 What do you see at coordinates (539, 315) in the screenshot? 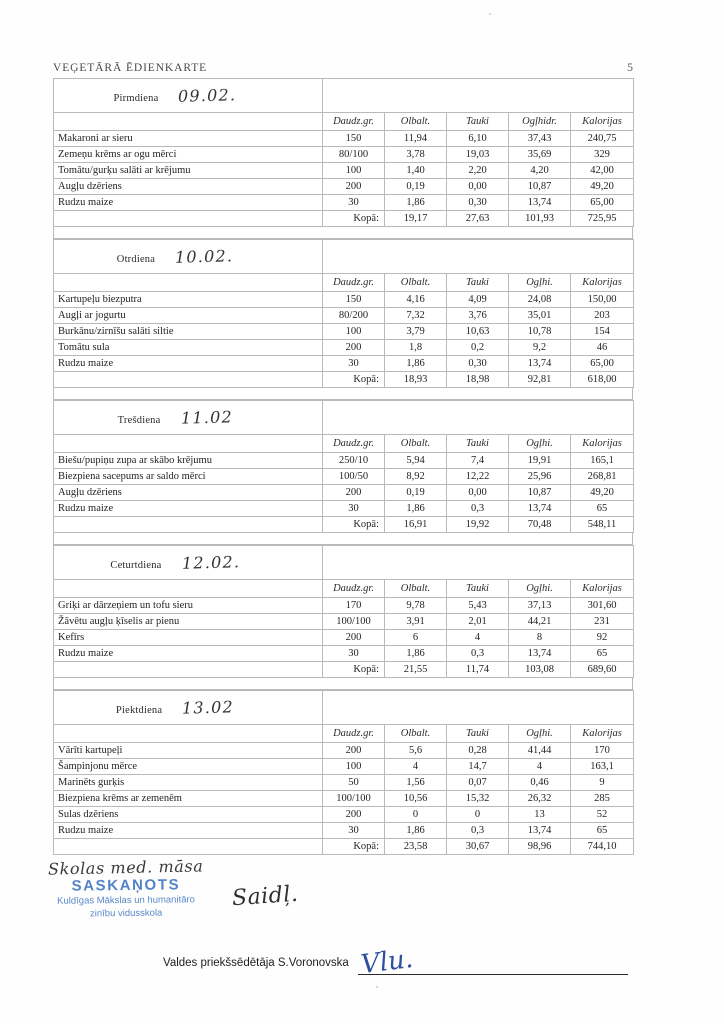
I see `cell-carbs: 35,01` at bounding box center [539, 315].